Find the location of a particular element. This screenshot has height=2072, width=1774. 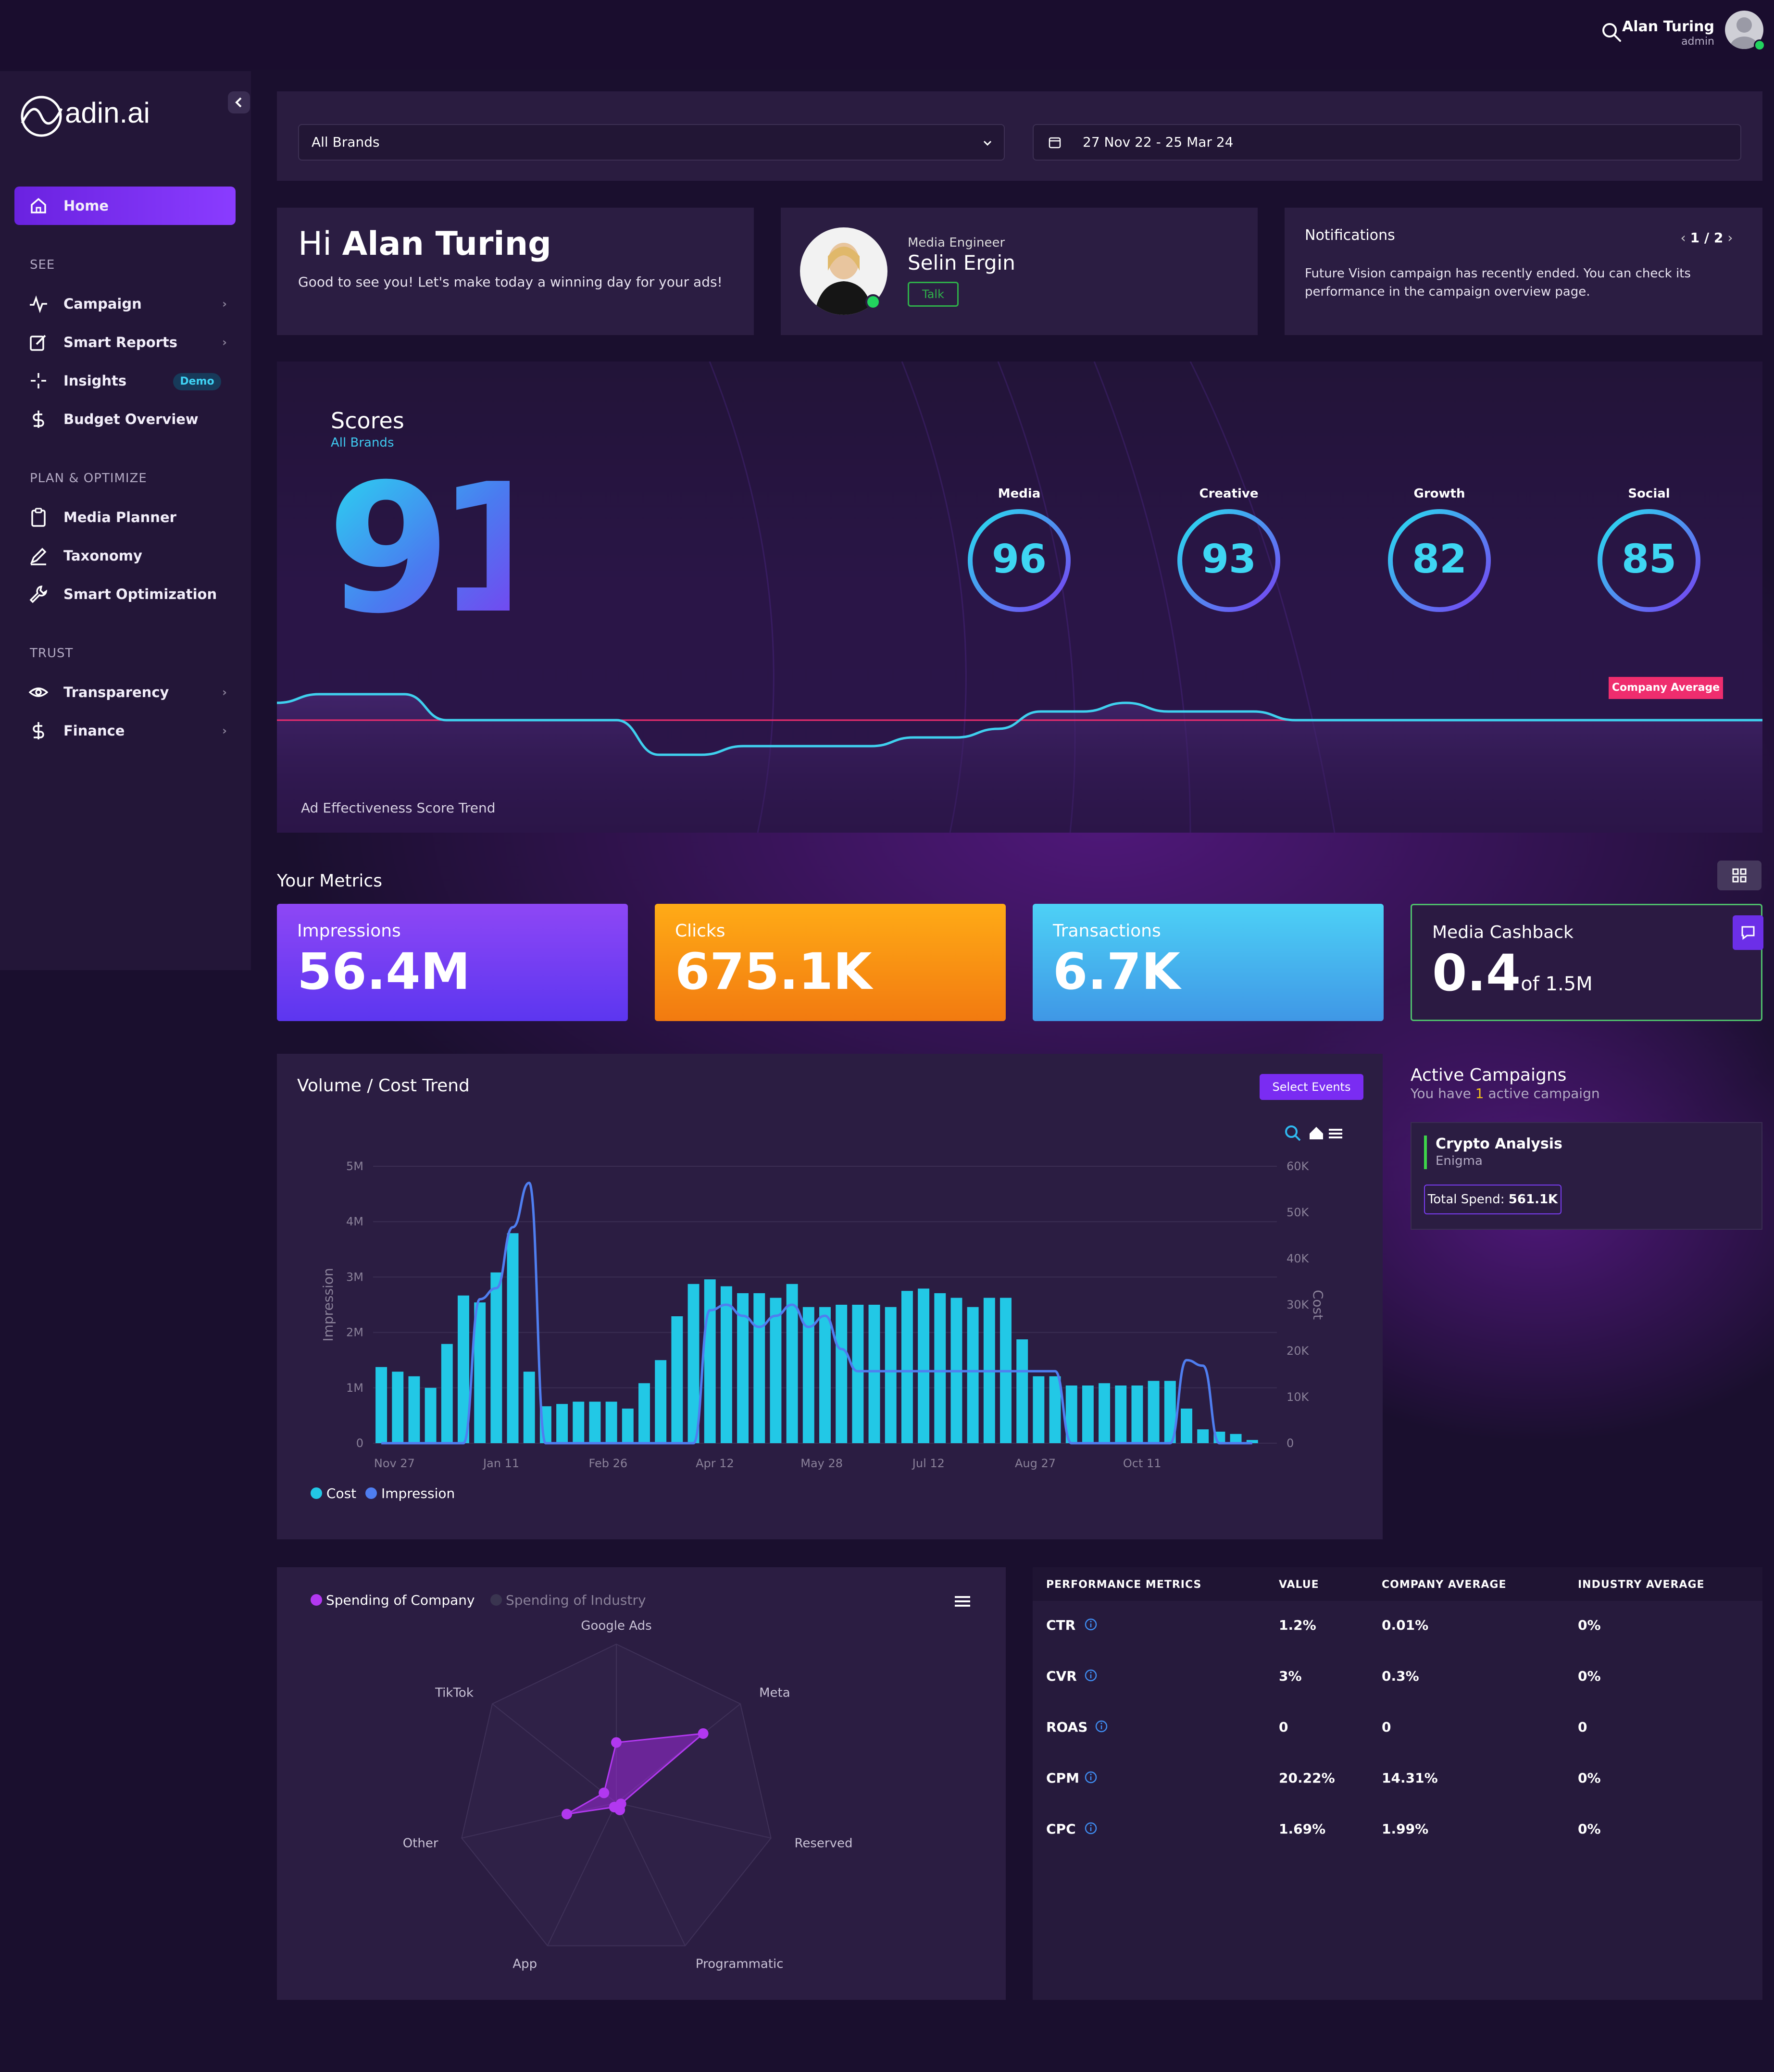

sidebar-item-label: Media Planner is located at coordinates (119, 517).